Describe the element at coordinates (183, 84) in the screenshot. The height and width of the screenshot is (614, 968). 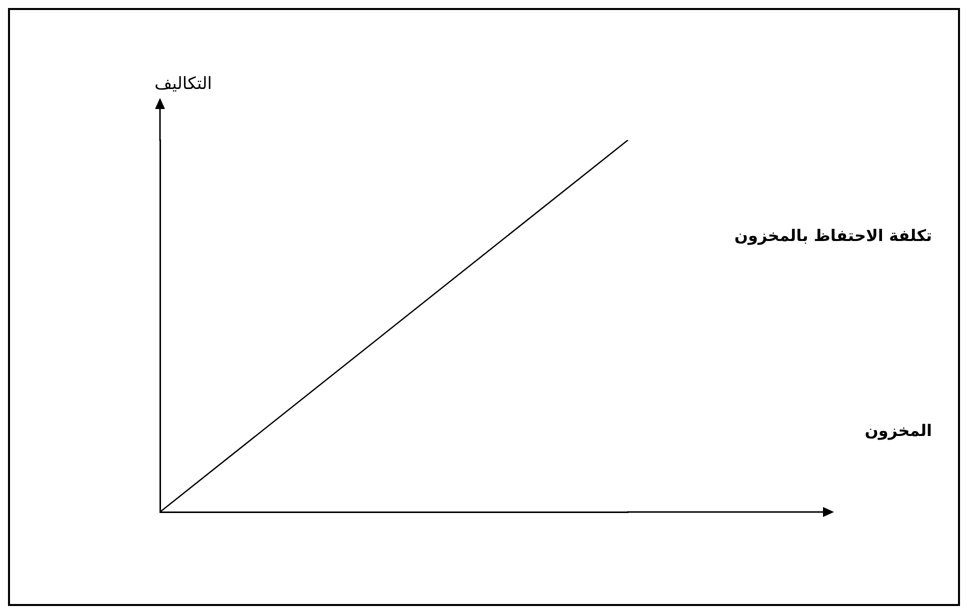
I see `y-axis-title: التكاليف` at that location.